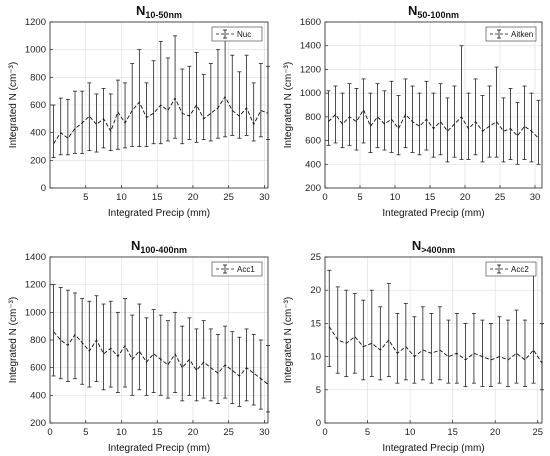  I want to click on y-tick-label: 5, so click(318, 390).